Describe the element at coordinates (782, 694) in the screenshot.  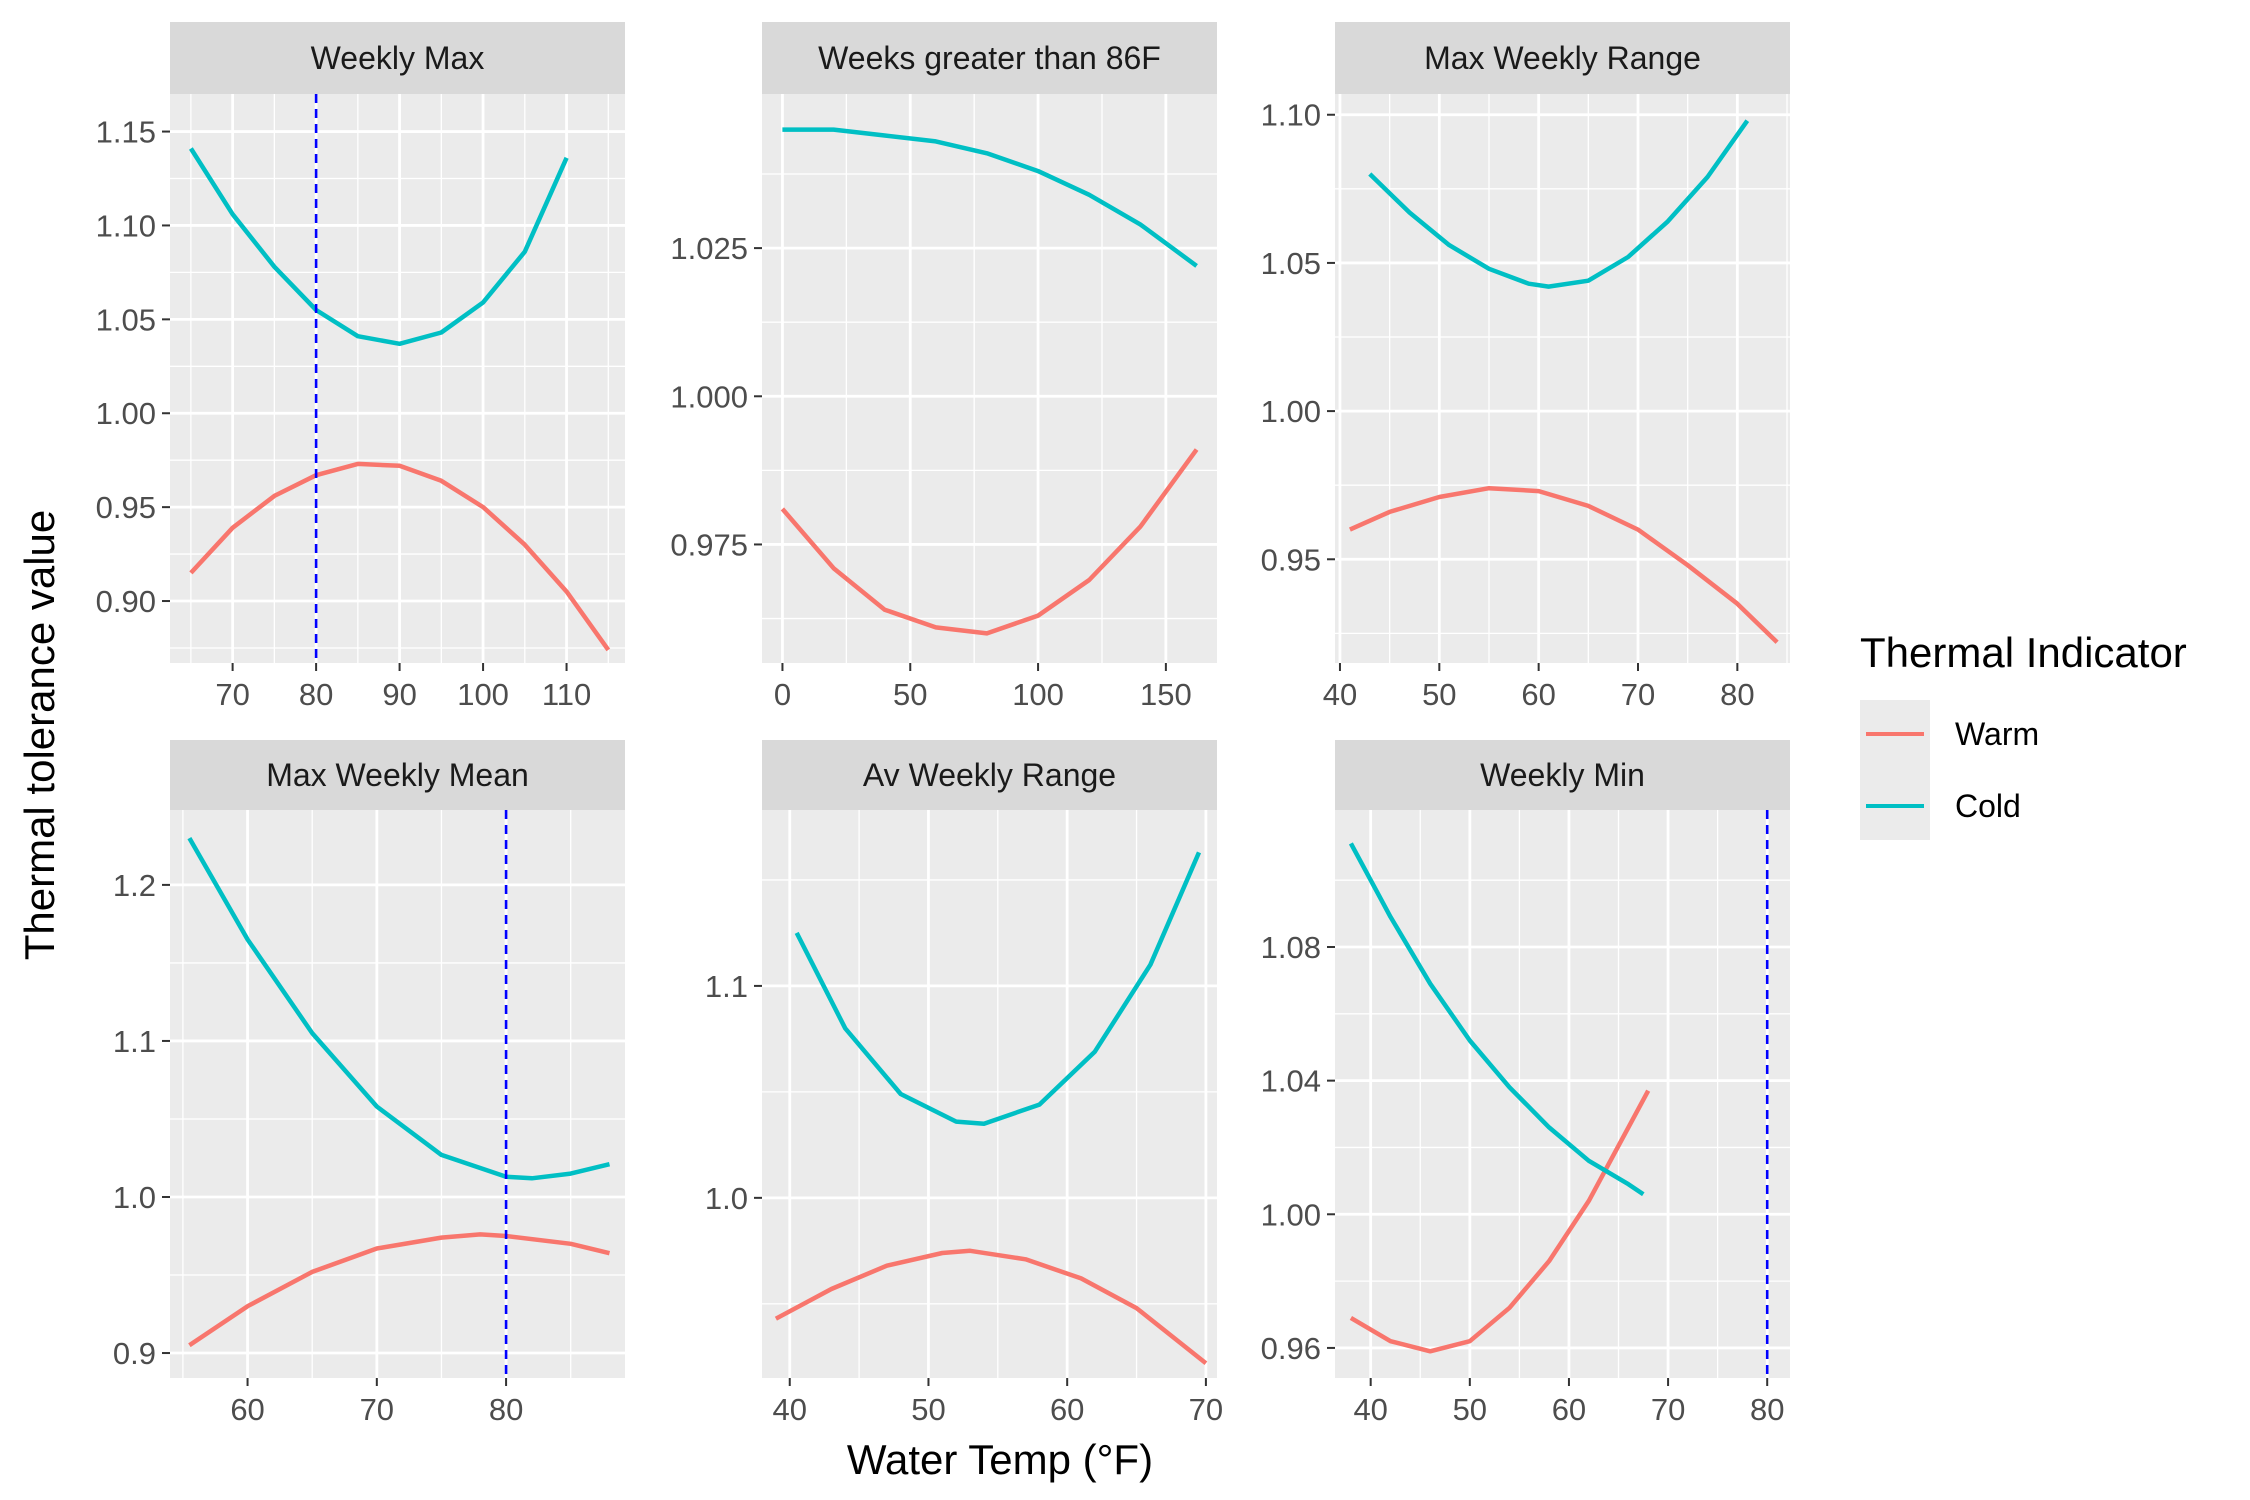
I see `x-tick-label: 0` at that location.